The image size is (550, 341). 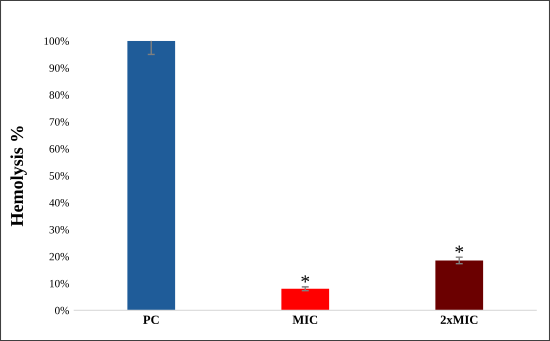 I want to click on x-tick-label: MIC, so click(x=305, y=320).